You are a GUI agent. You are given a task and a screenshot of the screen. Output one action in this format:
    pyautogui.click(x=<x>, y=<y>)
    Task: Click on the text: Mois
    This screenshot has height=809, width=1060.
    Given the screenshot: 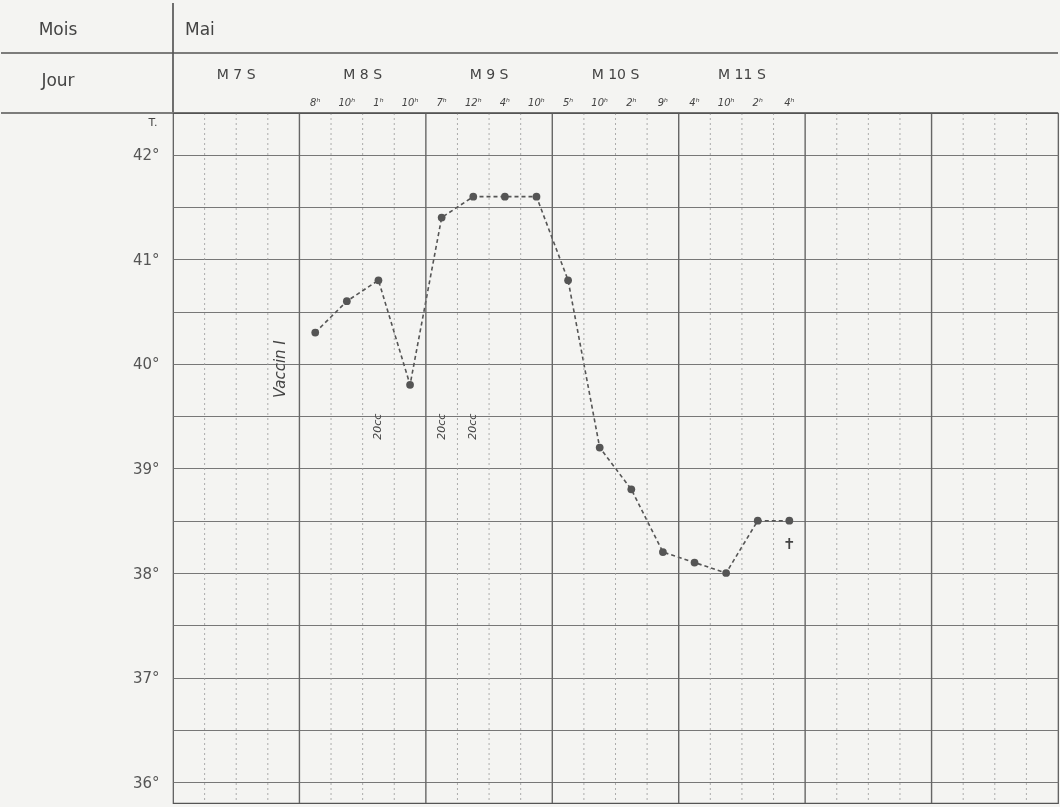 What is the action you would take?
    pyautogui.click(x=58, y=29)
    